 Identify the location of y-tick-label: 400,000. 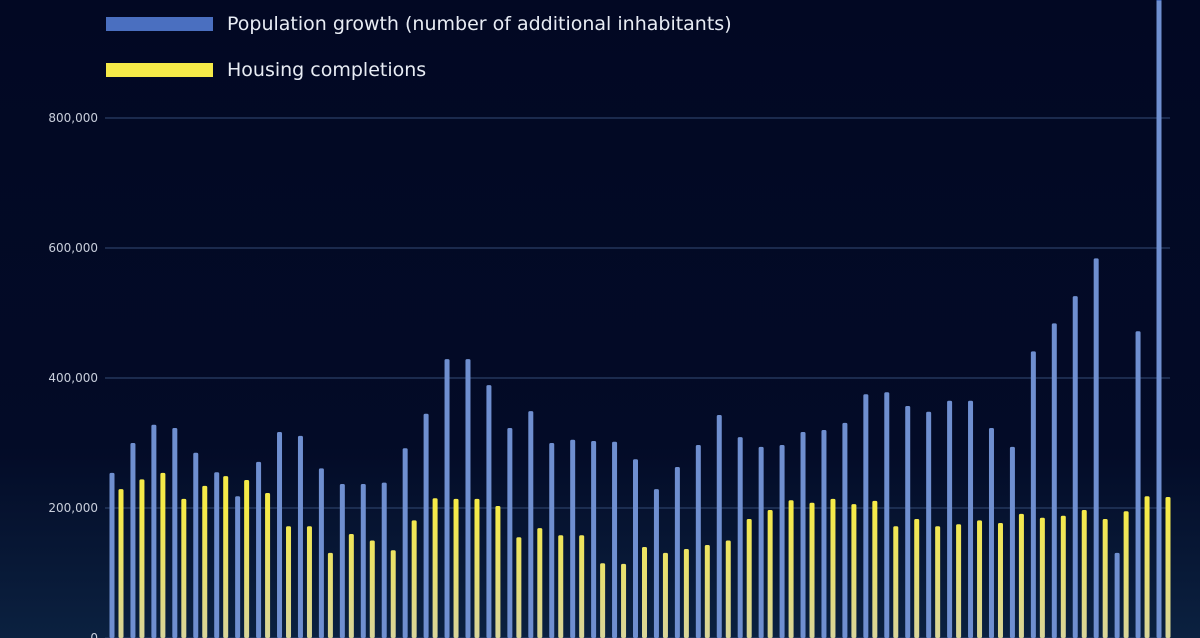
(73, 378).